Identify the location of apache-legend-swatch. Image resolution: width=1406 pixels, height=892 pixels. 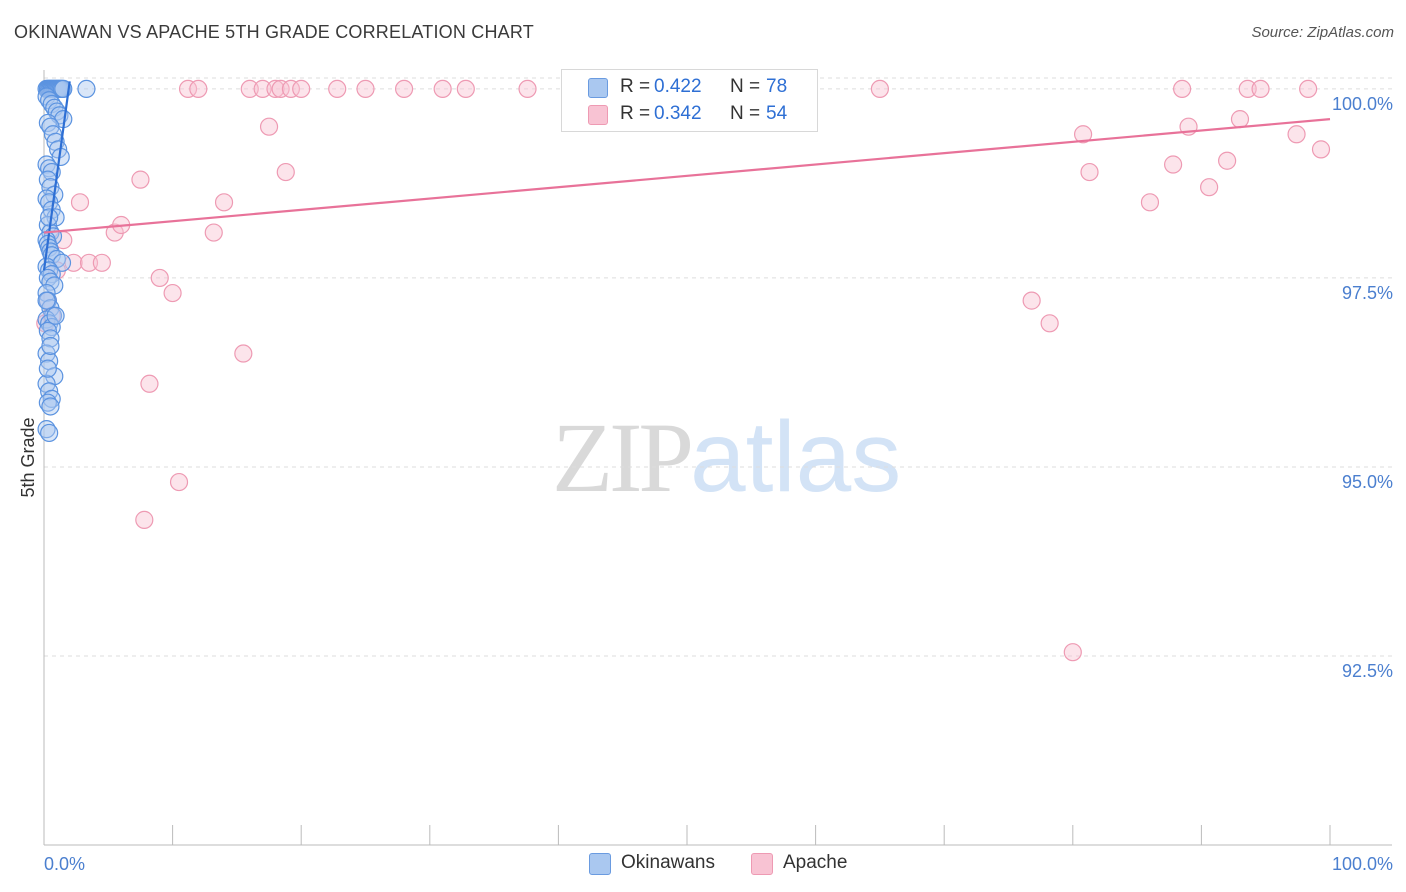
(762, 864).